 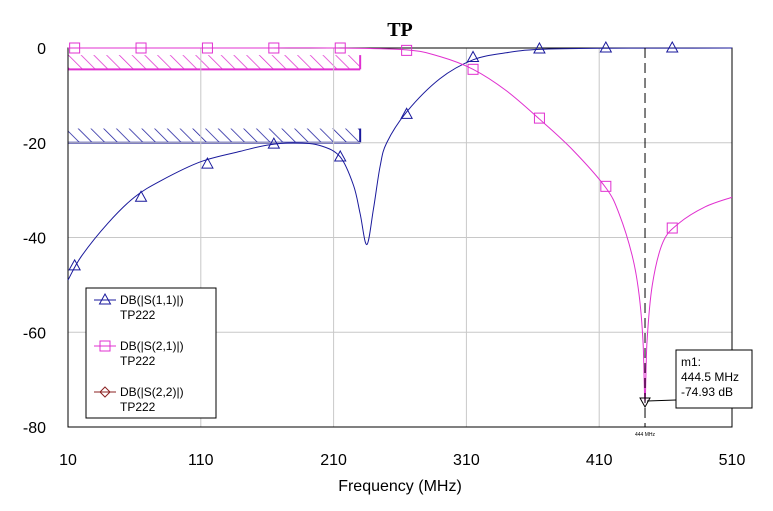 What do you see at coordinates (34, 428) in the screenshot?
I see `y-tick-label: -80` at bounding box center [34, 428].